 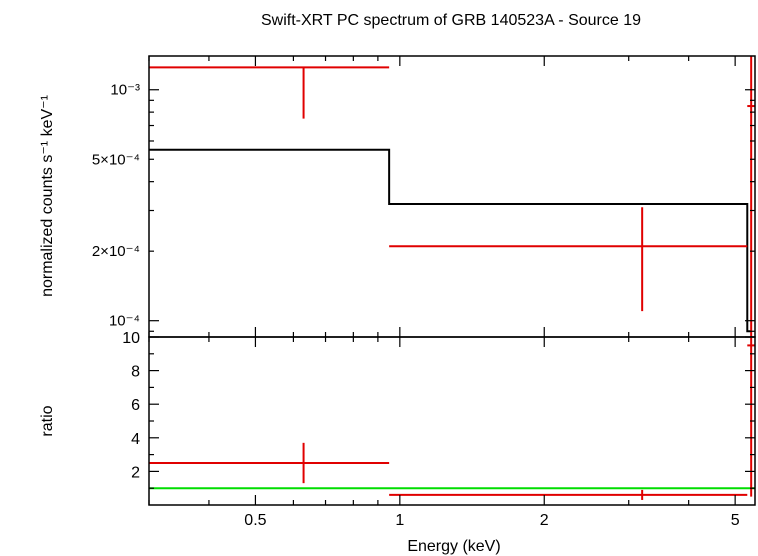 What do you see at coordinates (135, 439) in the screenshot?
I see `y-tick-label: 4` at bounding box center [135, 439].